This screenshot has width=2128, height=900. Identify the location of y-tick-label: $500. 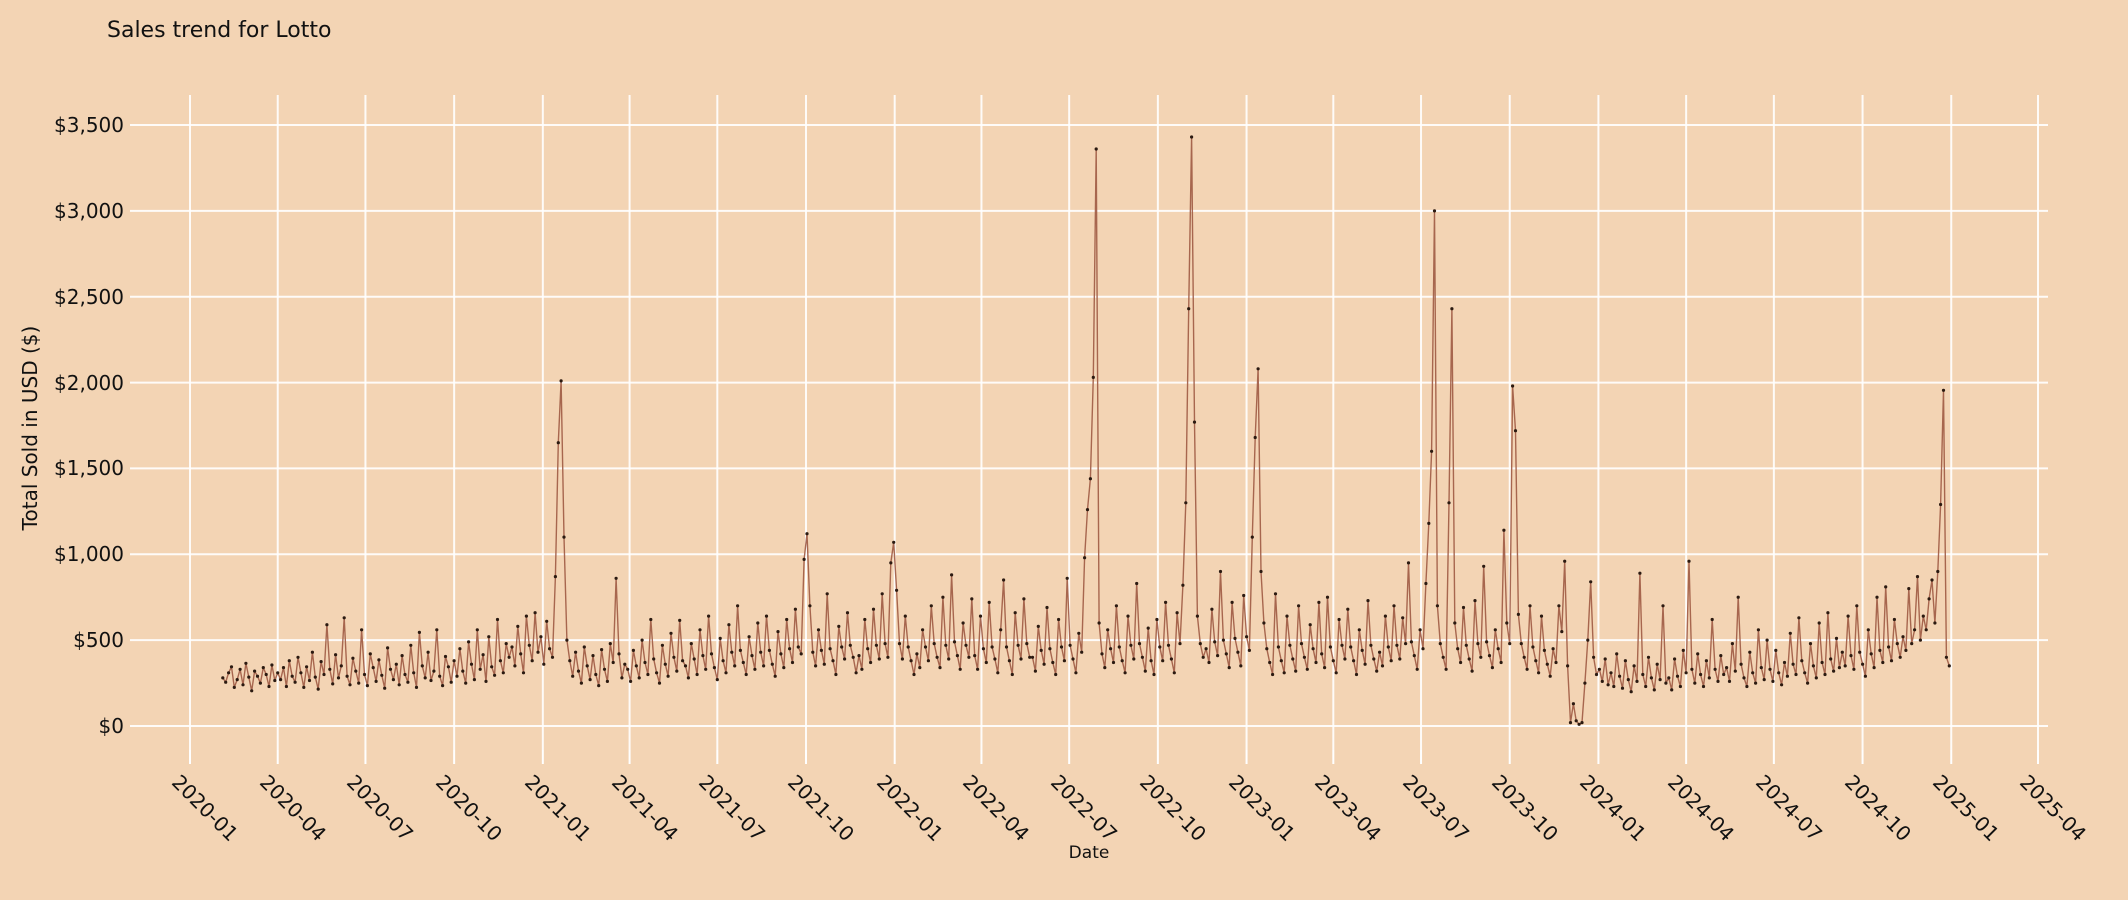
(98, 640).